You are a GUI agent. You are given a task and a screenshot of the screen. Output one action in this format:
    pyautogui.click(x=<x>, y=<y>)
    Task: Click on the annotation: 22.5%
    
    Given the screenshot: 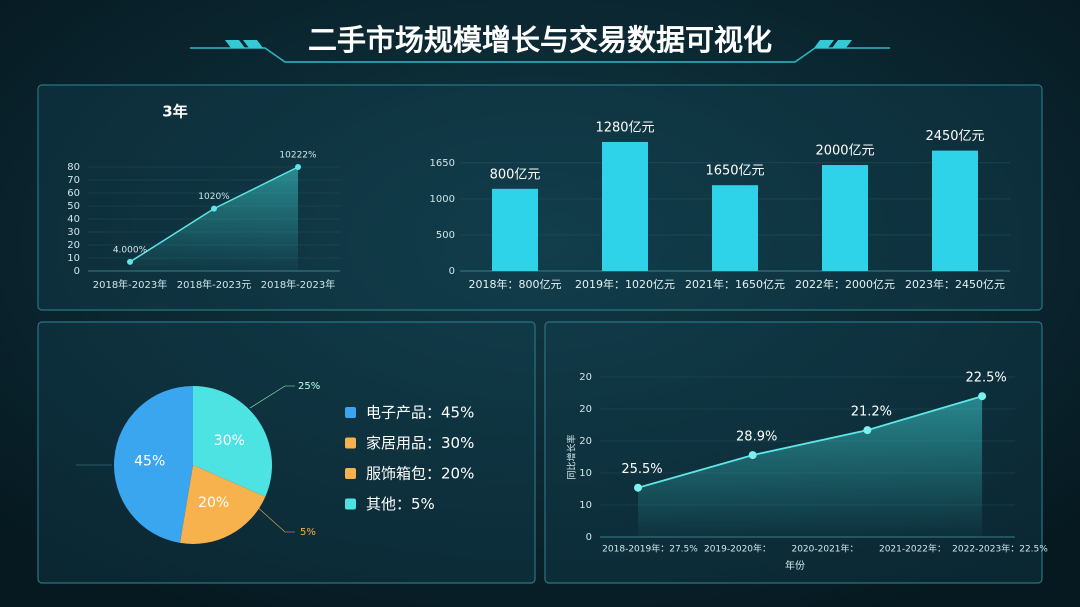 What is the action you would take?
    pyautogui.click(x=985, y=378)
    